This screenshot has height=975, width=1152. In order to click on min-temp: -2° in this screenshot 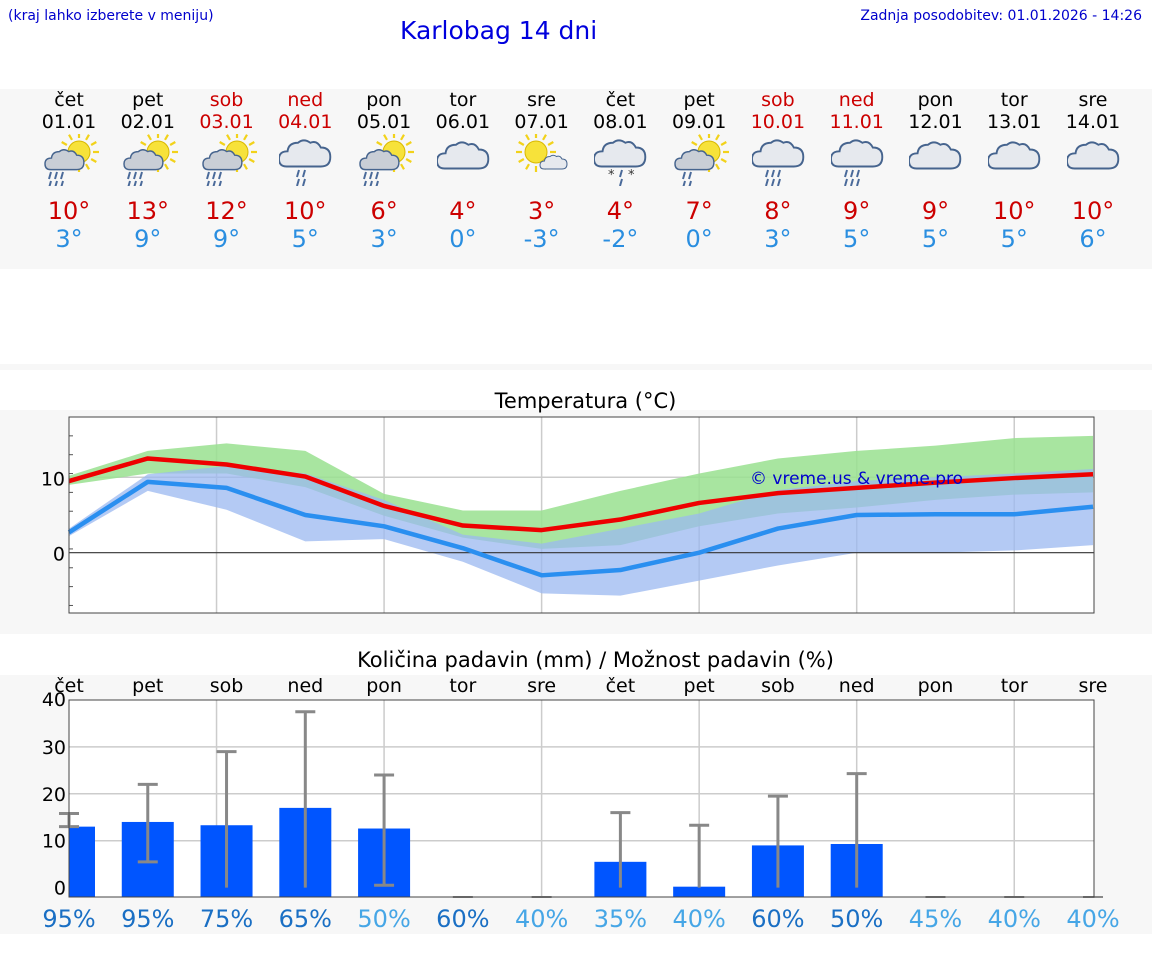, I will do `click(620, 239)`.